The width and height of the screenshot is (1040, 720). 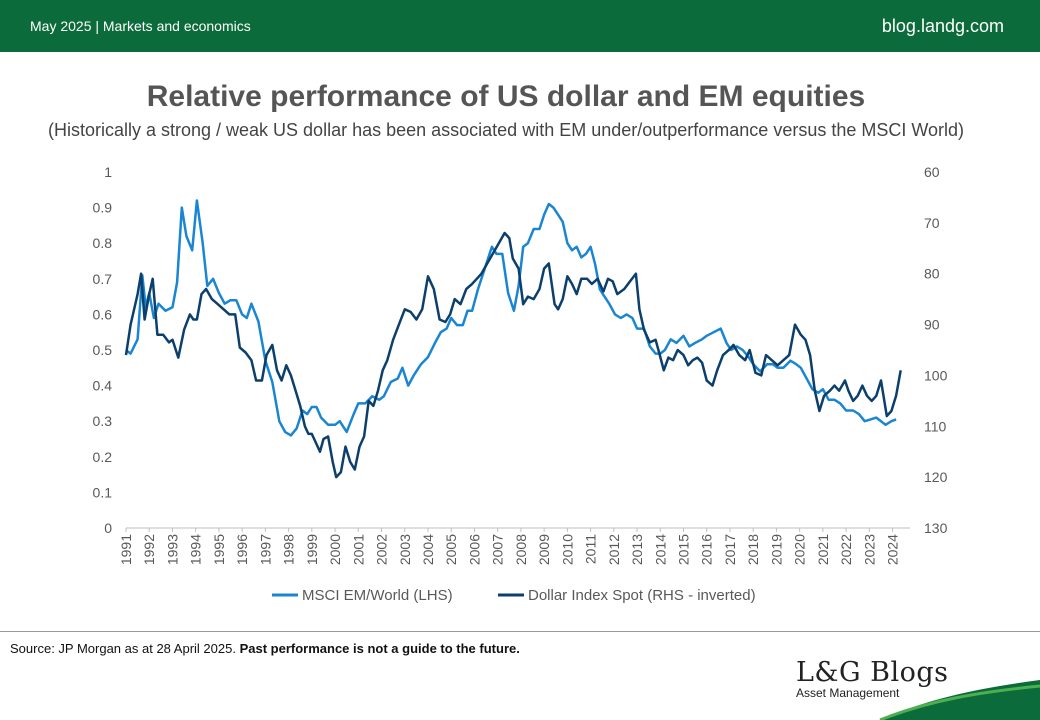 What do you see at coordinates (936, 477) in the screenshot?
I see `y-right-tick-label: 120` at bounding box center [936, 477].